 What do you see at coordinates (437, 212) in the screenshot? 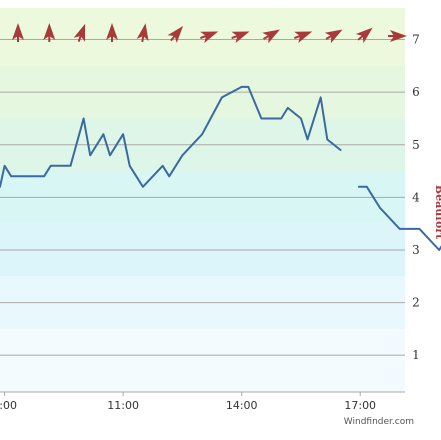
I see `y-axis-title: Beaufort` at bounding box center [437, 212].